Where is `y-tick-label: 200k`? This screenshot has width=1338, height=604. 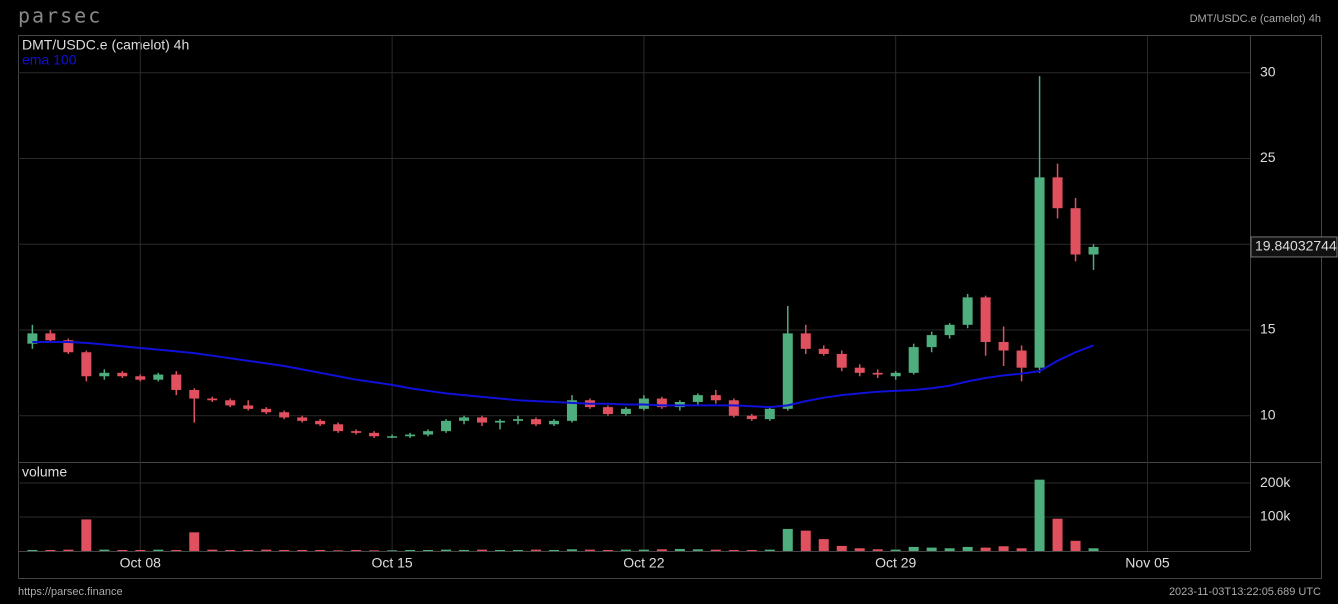
y-tick-label: 200k is located at coordinates (1275, 482).